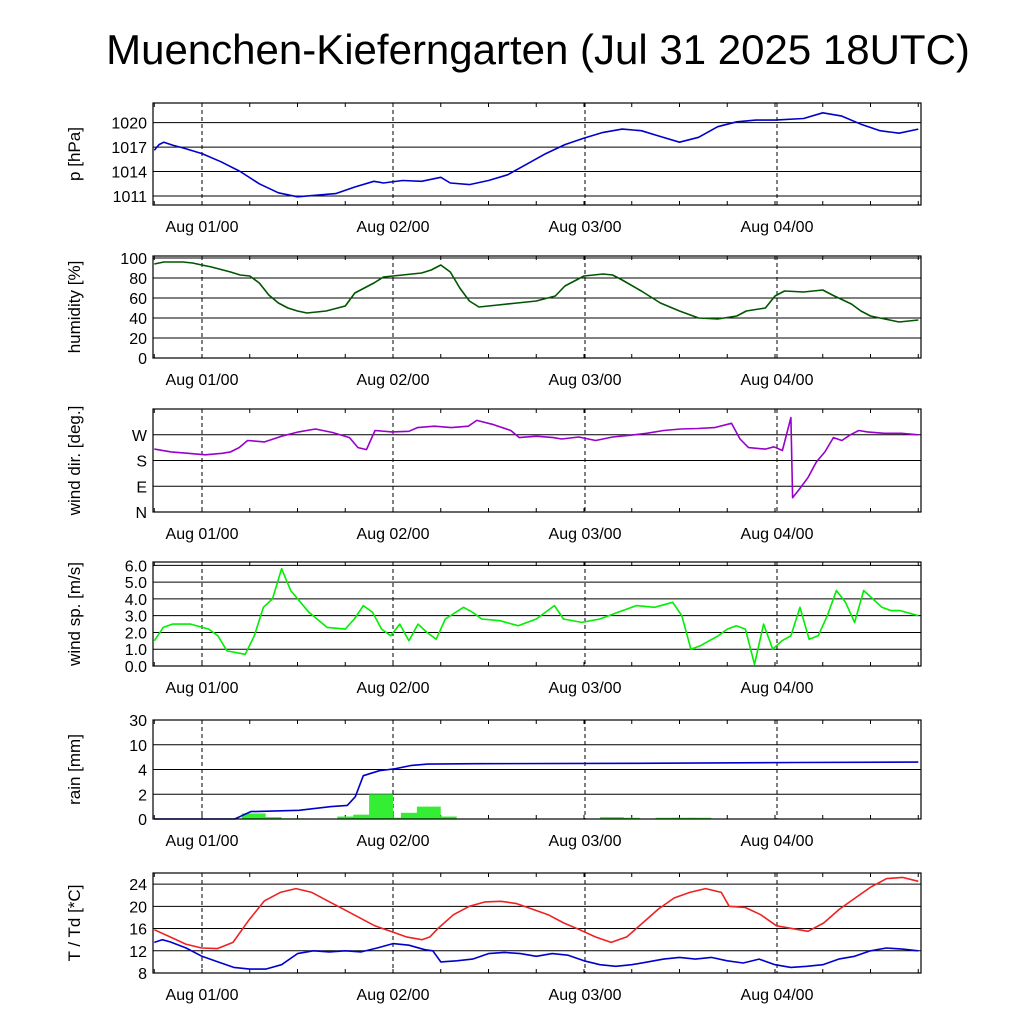 The image size is (1024, 1024). I want to click on y-tick-label: 5.0, so click(136, 583).